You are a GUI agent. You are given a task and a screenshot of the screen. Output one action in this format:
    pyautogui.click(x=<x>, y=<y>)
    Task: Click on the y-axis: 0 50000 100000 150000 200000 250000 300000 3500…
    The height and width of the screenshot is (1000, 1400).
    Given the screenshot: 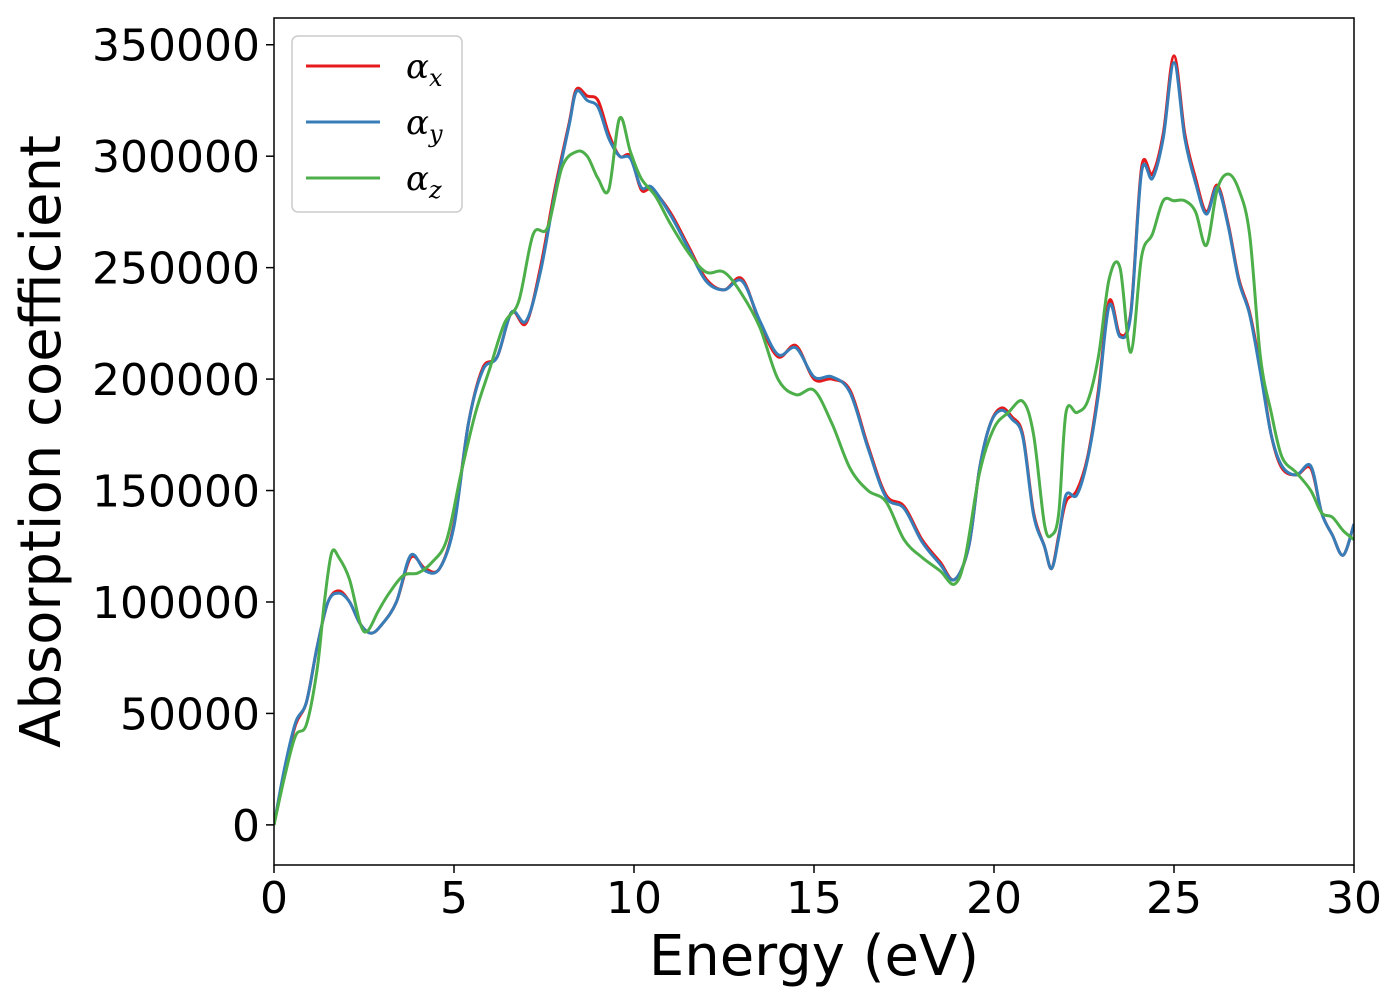 What is the action you would take?
    pyautogui.click(x=183, y=436)
    